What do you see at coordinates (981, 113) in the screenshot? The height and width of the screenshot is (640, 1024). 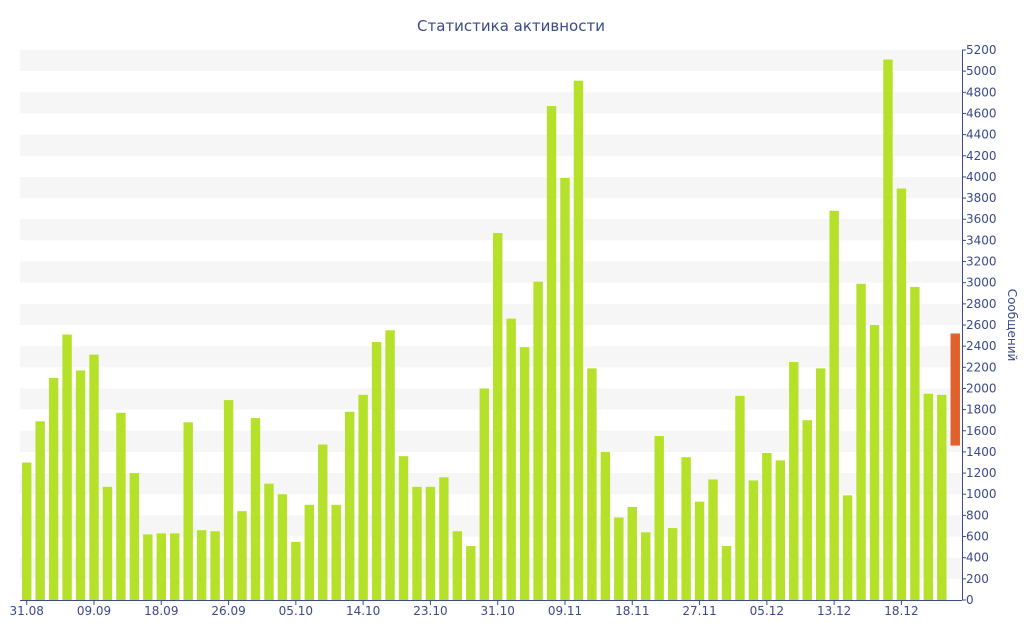 I see `y-tick-label: 4600` at bounding box center [981, 113].